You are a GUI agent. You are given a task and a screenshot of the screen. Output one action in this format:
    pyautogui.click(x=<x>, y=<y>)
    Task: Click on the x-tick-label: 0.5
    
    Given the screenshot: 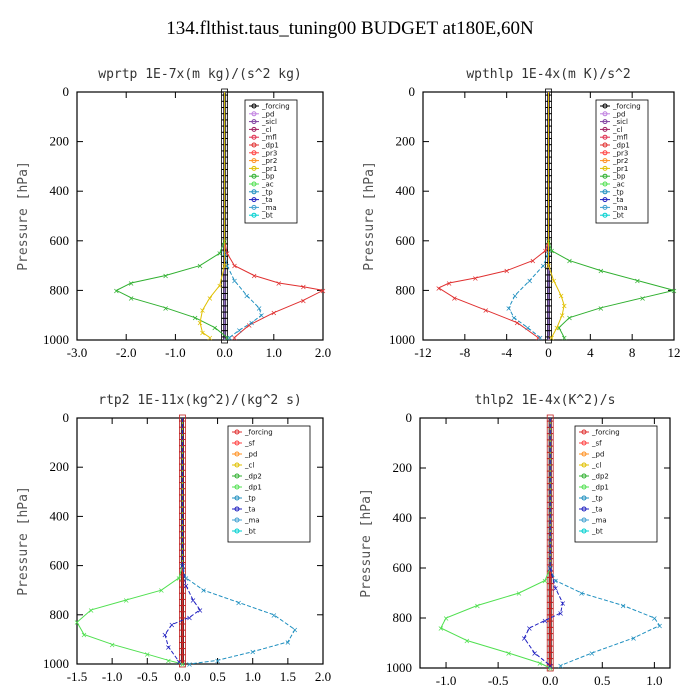 What is the action you would take?
    pyautogui.click(x=217, y=676)
    